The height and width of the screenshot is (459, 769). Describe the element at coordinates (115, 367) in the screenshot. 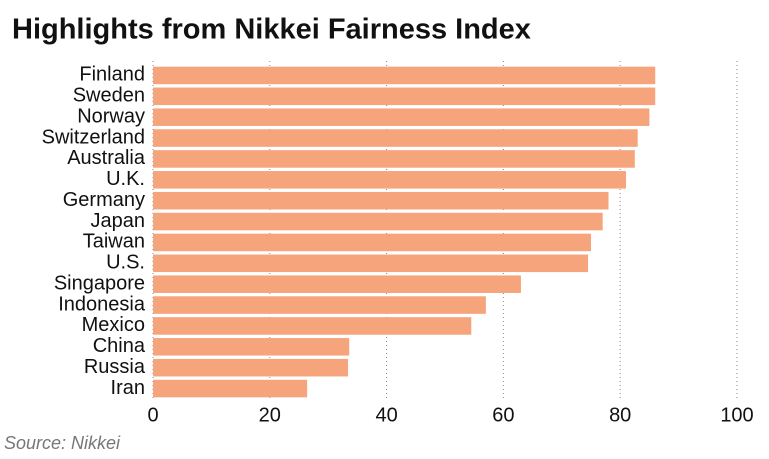

I see `y-tick-label: Russia` at that location.